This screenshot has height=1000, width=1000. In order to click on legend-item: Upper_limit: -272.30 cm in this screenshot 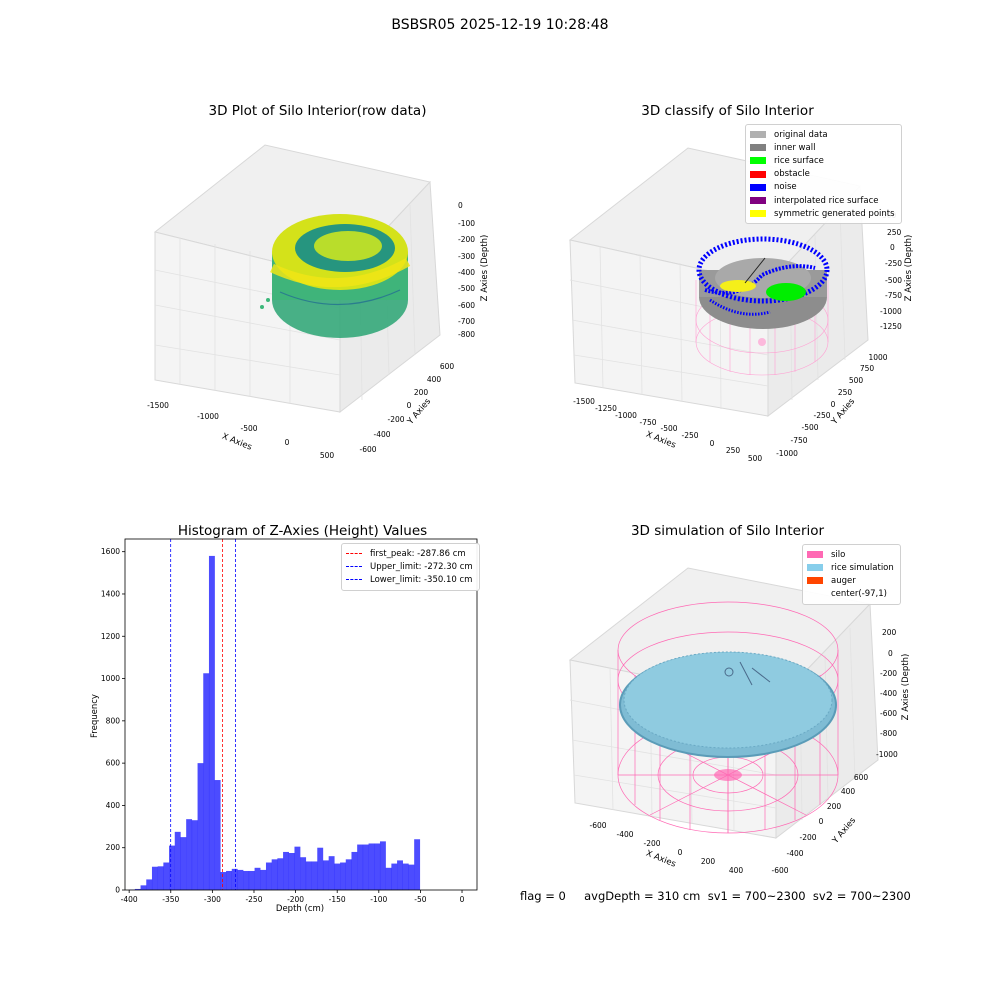, I will do `click(409, 566)`.